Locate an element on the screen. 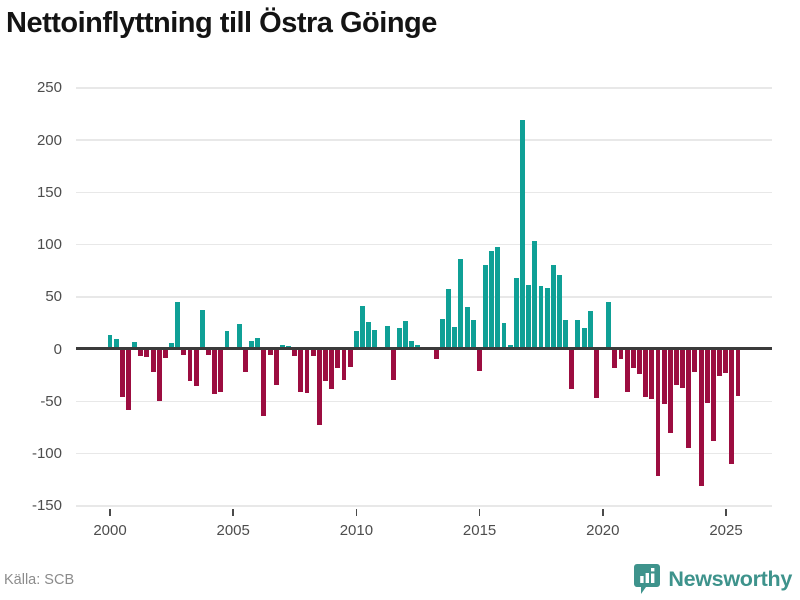 Image resolution: width=800 pixels, height=600 pixels. y-axis-label: 150 is located at coordinates (49, 192).